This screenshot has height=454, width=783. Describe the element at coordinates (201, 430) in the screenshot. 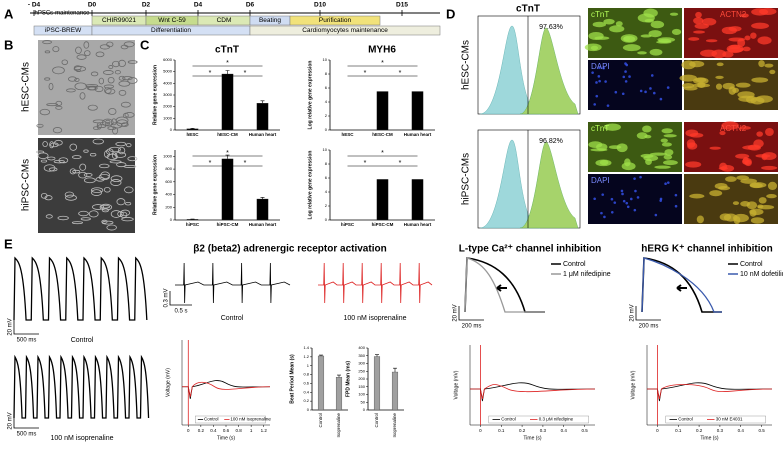

I see `x-tick-label: 0.2` at that location.